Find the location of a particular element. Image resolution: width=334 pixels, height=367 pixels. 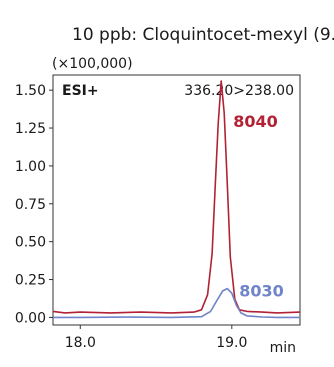

y-tick-label-6: 1.50 is located at coordinates (30, 91).